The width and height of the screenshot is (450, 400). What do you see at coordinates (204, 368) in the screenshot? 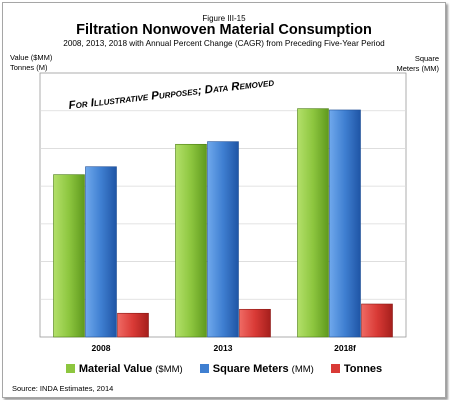
I see `legend-swatch-blue` at bounding box center [204, 368].